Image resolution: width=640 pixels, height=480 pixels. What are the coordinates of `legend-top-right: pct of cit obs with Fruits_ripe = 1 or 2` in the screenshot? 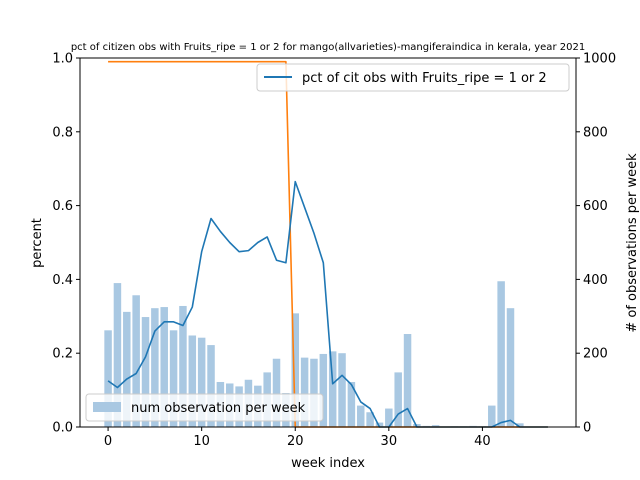 It's located at (413, 77).